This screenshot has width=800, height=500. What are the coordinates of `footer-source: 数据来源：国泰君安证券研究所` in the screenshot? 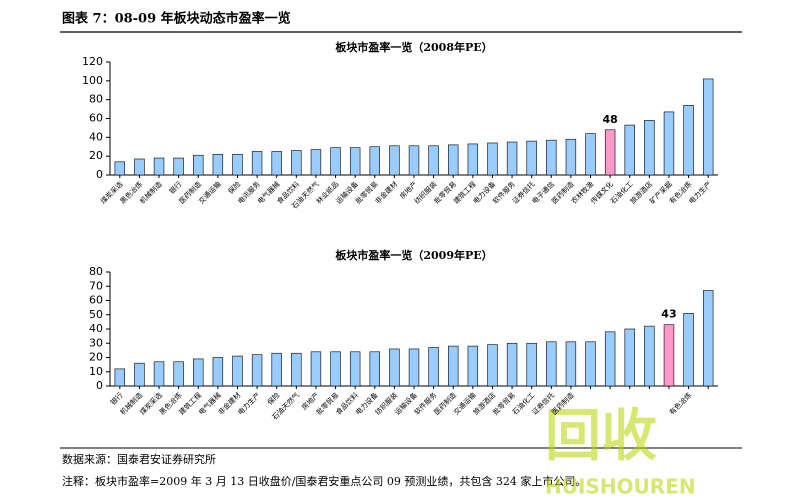 It's located at (139, 459).